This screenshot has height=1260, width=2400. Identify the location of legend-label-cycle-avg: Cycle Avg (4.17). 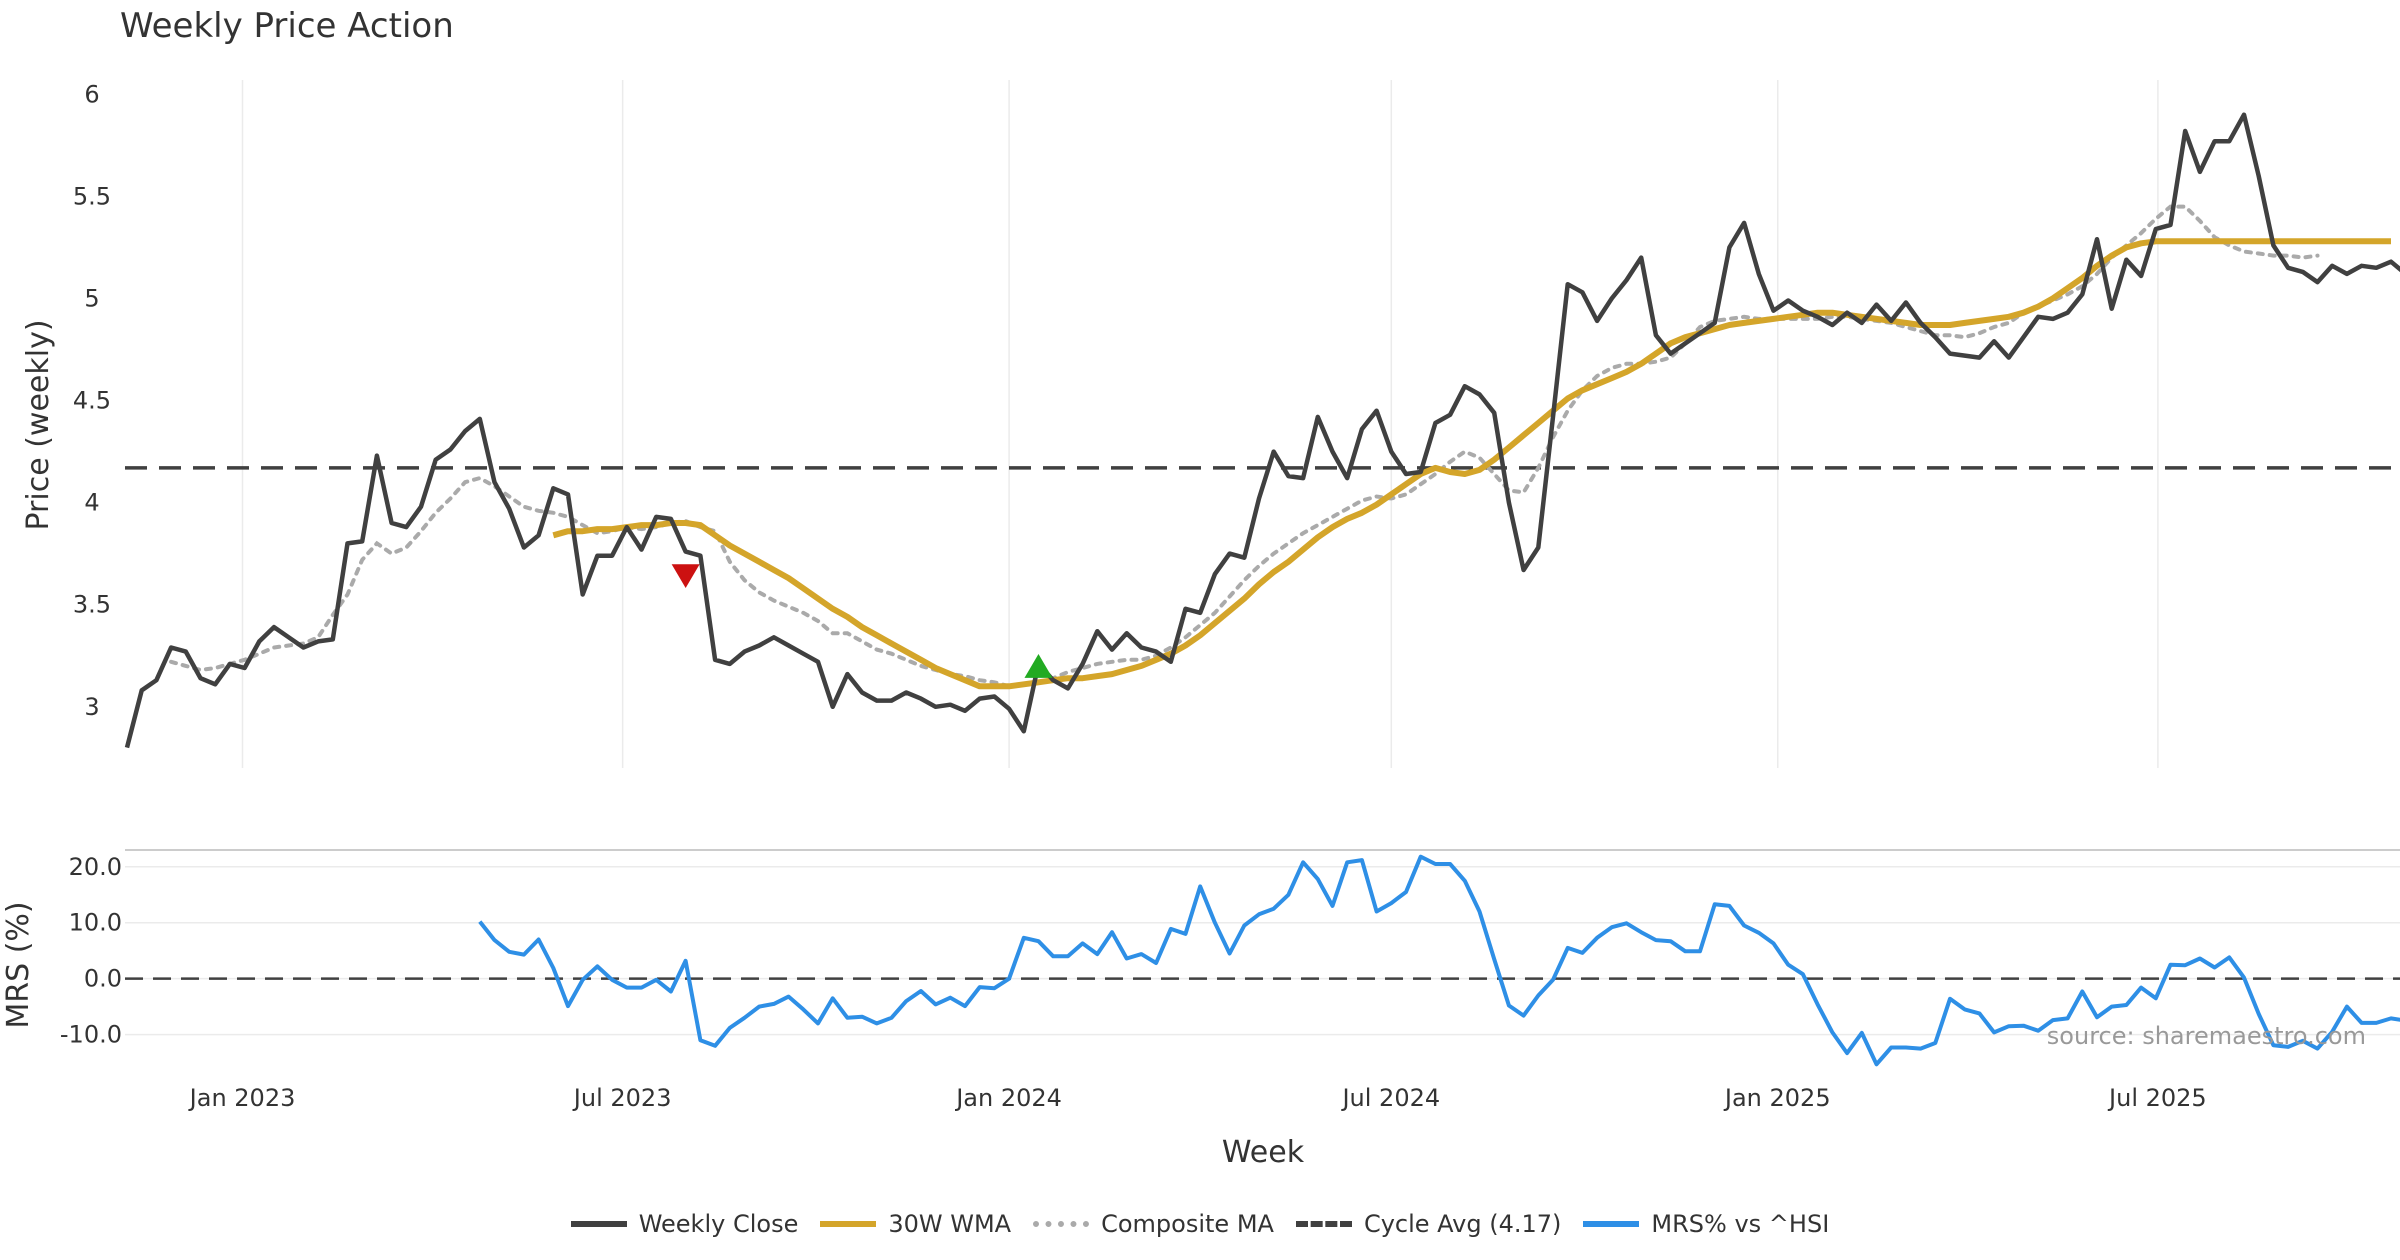
(1462, 1224).